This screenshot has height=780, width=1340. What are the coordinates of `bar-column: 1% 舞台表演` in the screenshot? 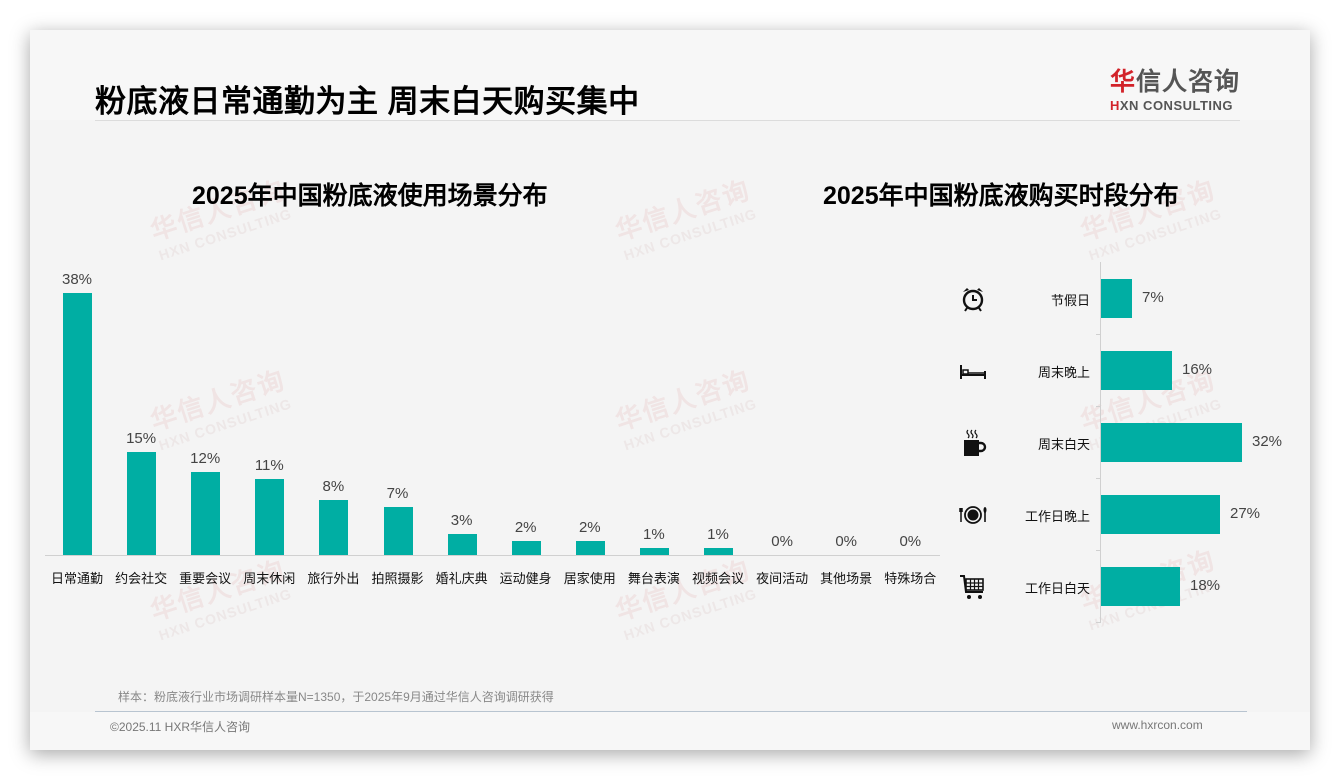 It's located at (654, 430).